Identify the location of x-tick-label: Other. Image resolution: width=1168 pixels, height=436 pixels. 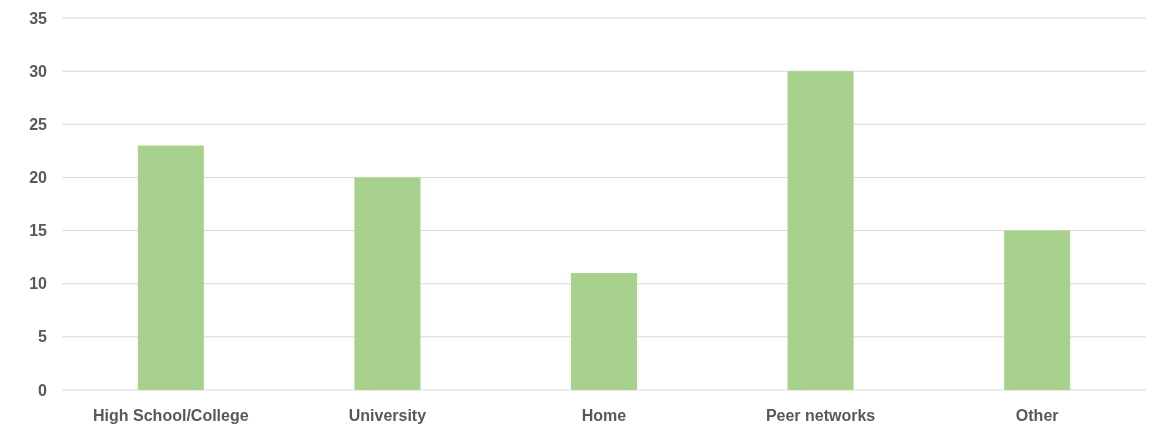
(1037, 415).